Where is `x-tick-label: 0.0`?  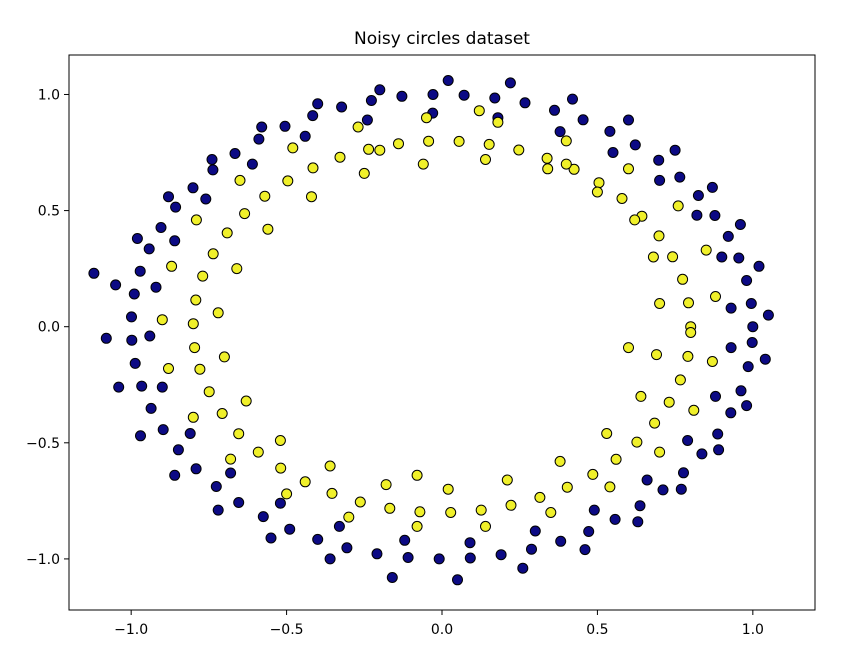 x-tick-label: 0.0 is located at coordinates (442, 630).